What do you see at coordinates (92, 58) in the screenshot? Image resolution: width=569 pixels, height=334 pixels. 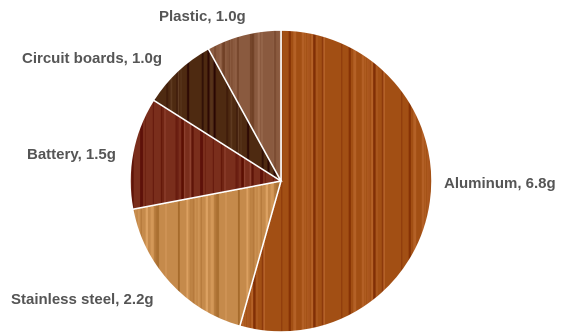 I see `slice-label-3: Circuit boards, 1.0g` at bounding box center [92, 58].